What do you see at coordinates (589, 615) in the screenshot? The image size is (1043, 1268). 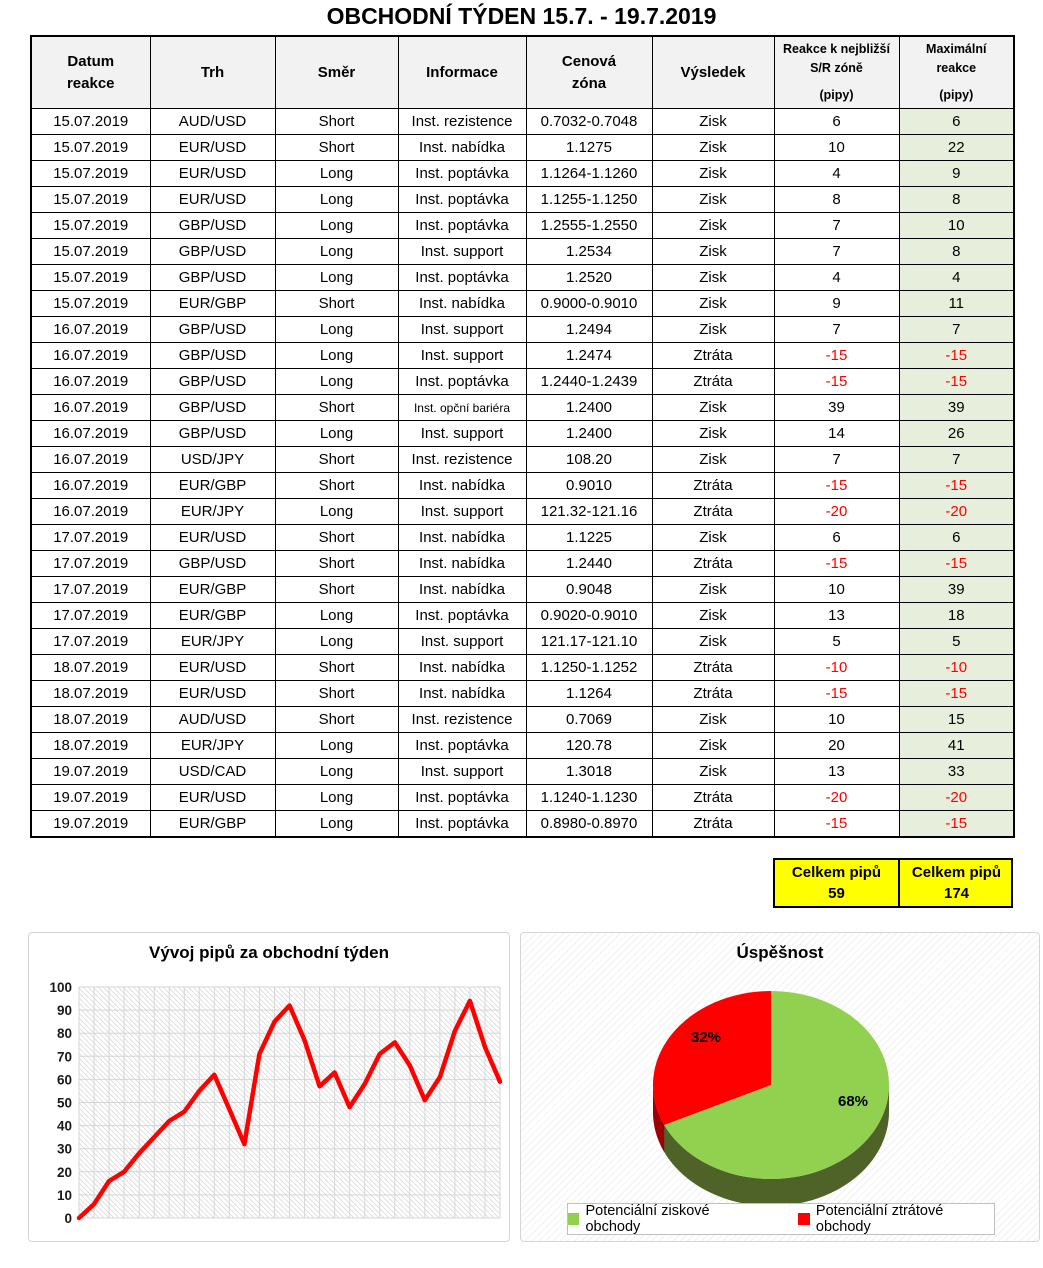 I see `table-cell: 0.9020-0.9010` at bounding box center [589, 615].